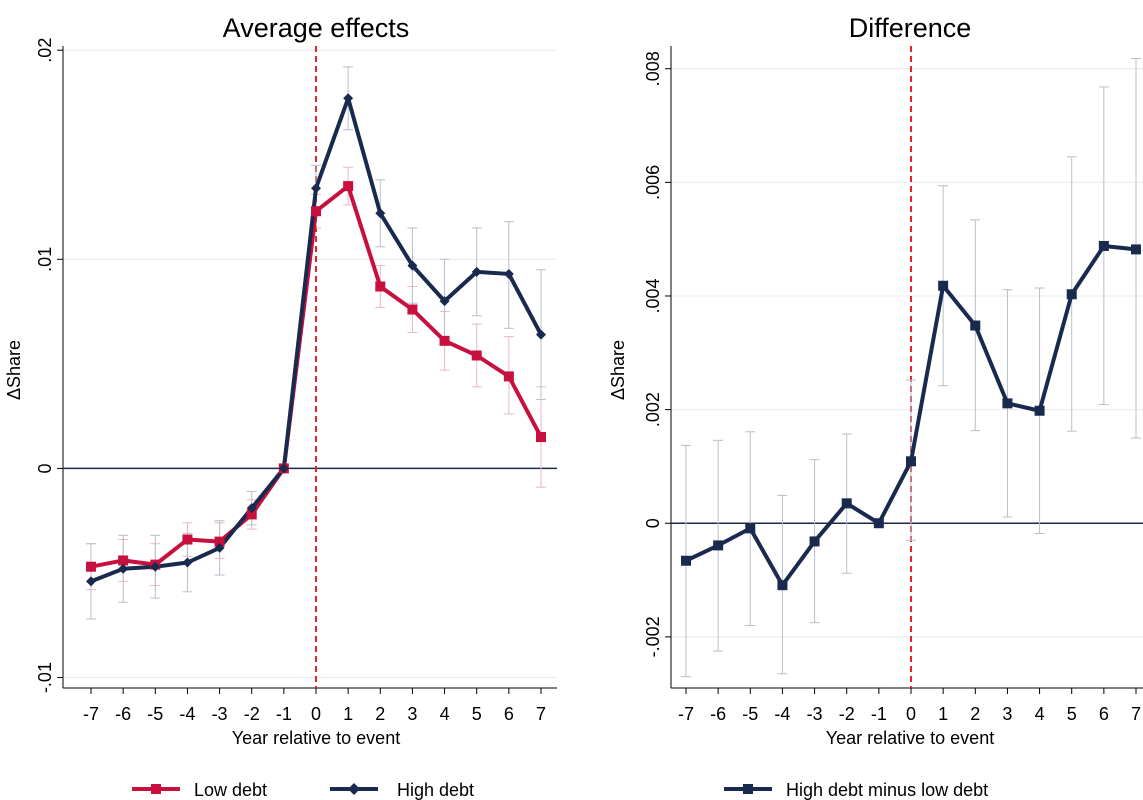 Image resolution: width=1143 pixels, height=800 pixels. Describe the element at coordinates (653, 354) in the screenshot. I see `y-tick-labels: -.002 0 .002 .004 .006 .008` at that location.